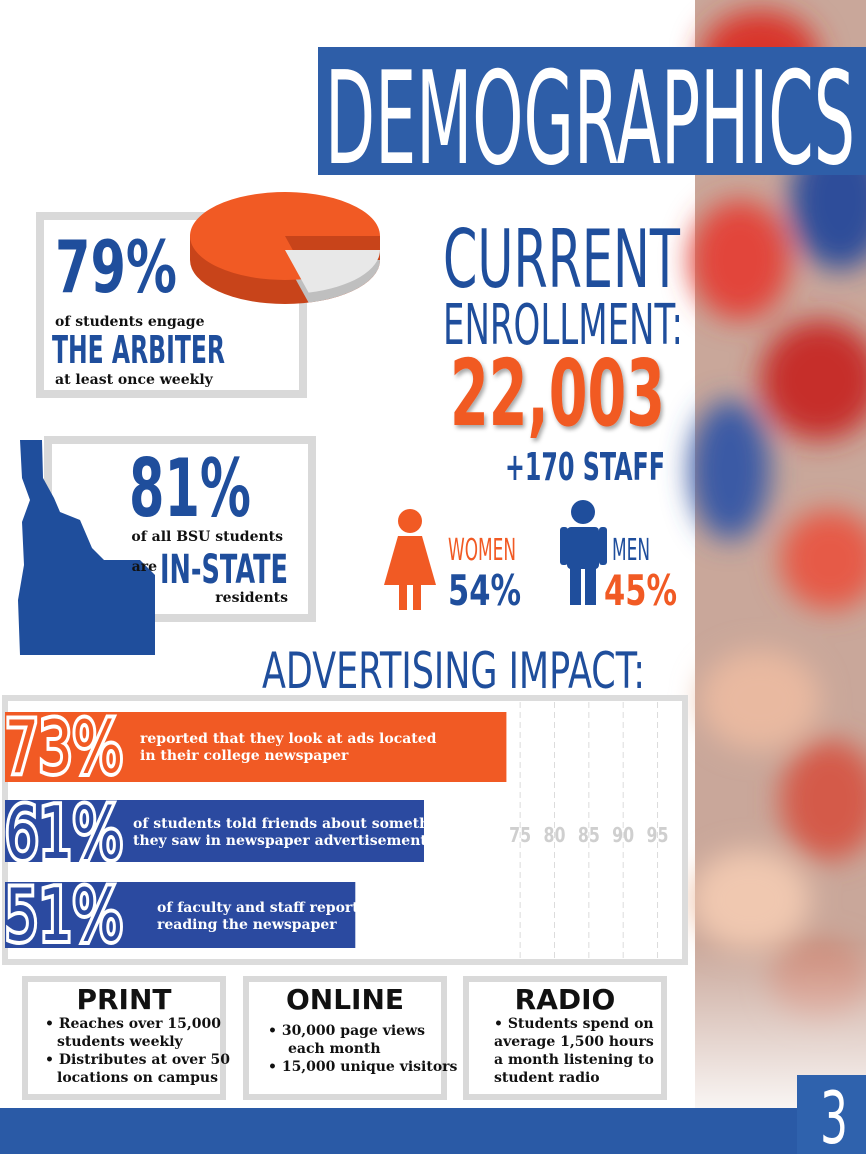 This screenshot has width=866, height=1154. I want to click on bar-percent: 51%, so click(64, 915).